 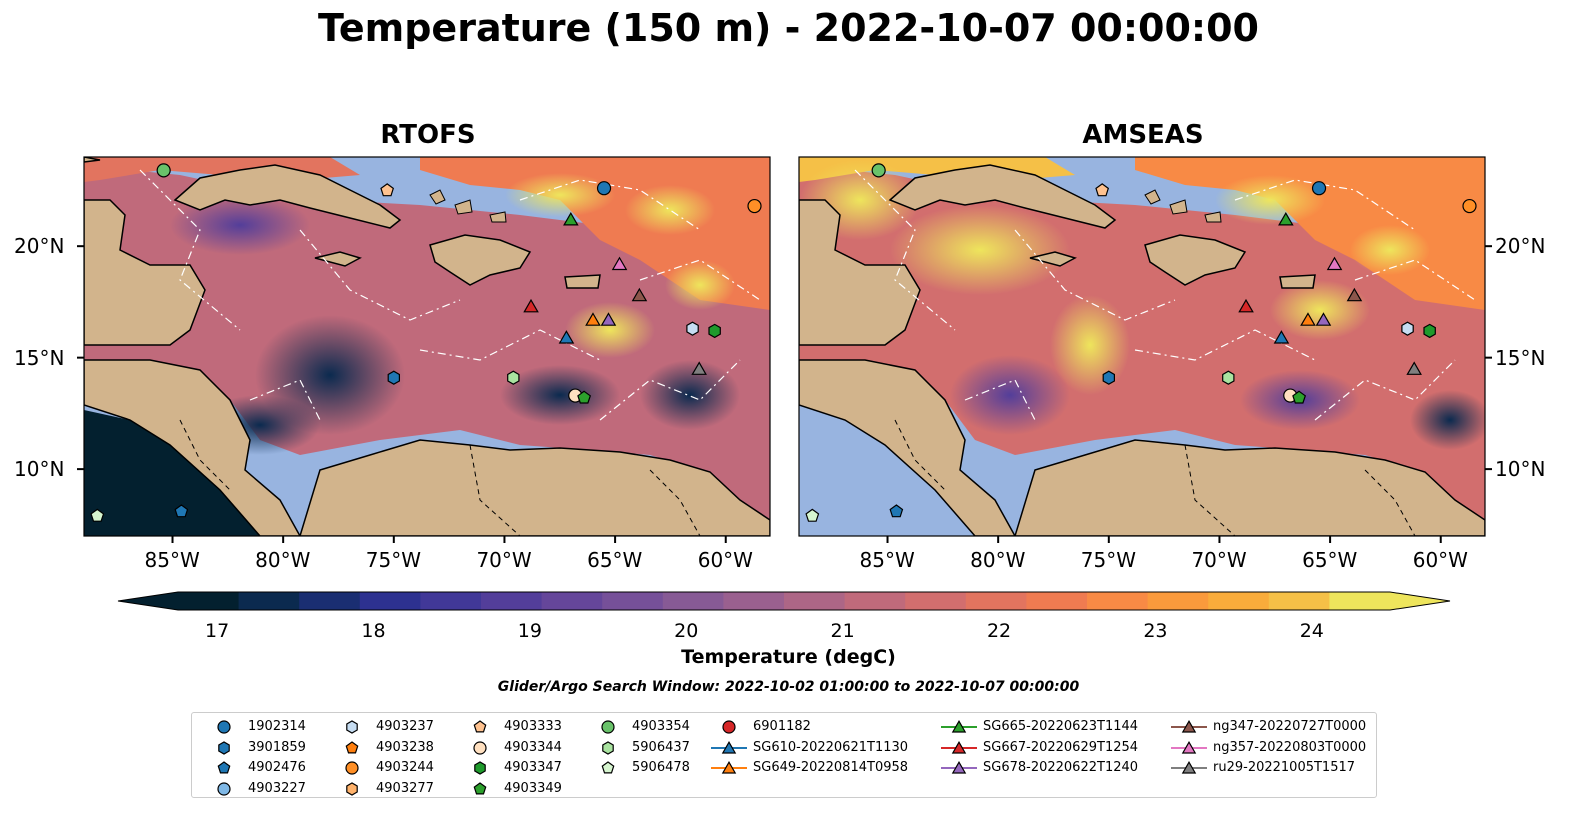 I want to click on legend-label: 1902314, so click(x=277, y=726).